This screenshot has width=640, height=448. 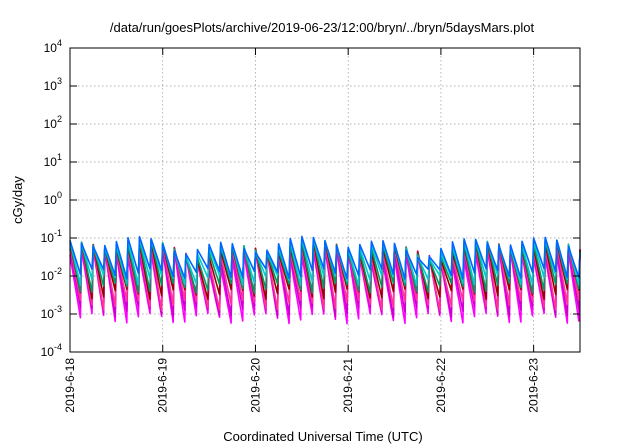 What do you see at coordinates (51, 274) in the screenshot?
I see `y-tick-label: 10⁻²` at bounding box center [51, 274].